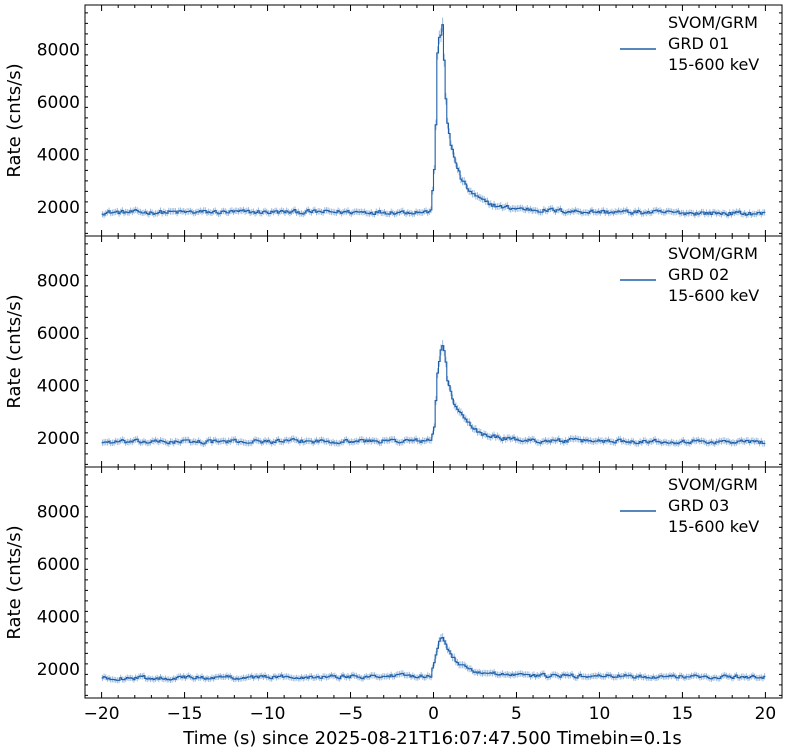 The height and width of the screenshot is (751, 787). What do you see at coordinates (600, 714) in the screenshot?
I see `x-tick-label: 10` at bounding box center [600, 714].